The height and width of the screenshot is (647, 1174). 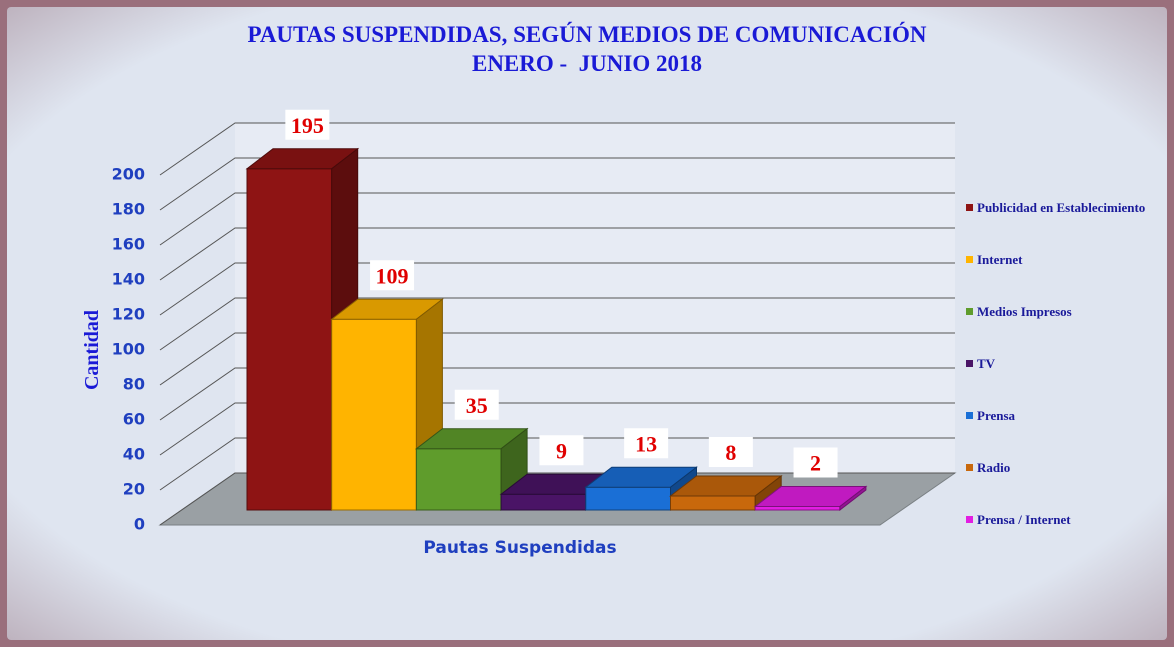 I want to click on y-tick-label: 60, so click(x=134, y=419).